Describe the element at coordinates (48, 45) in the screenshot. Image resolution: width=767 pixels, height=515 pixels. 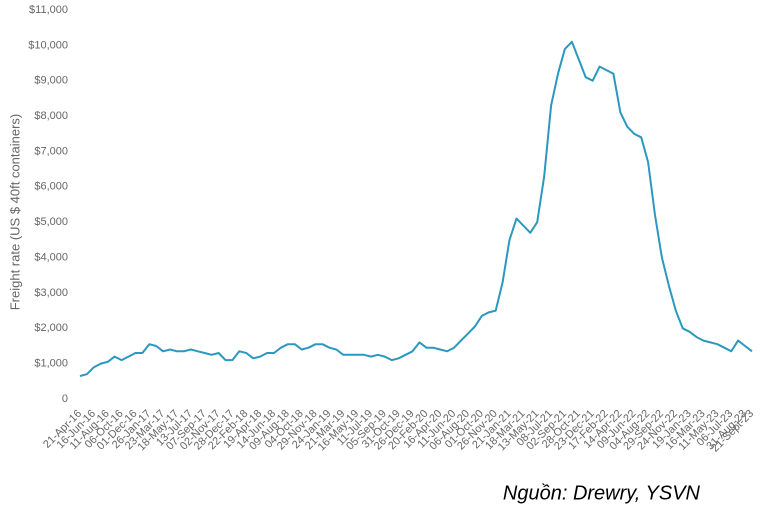
I see `y-tick-label: $10,000` at that location.